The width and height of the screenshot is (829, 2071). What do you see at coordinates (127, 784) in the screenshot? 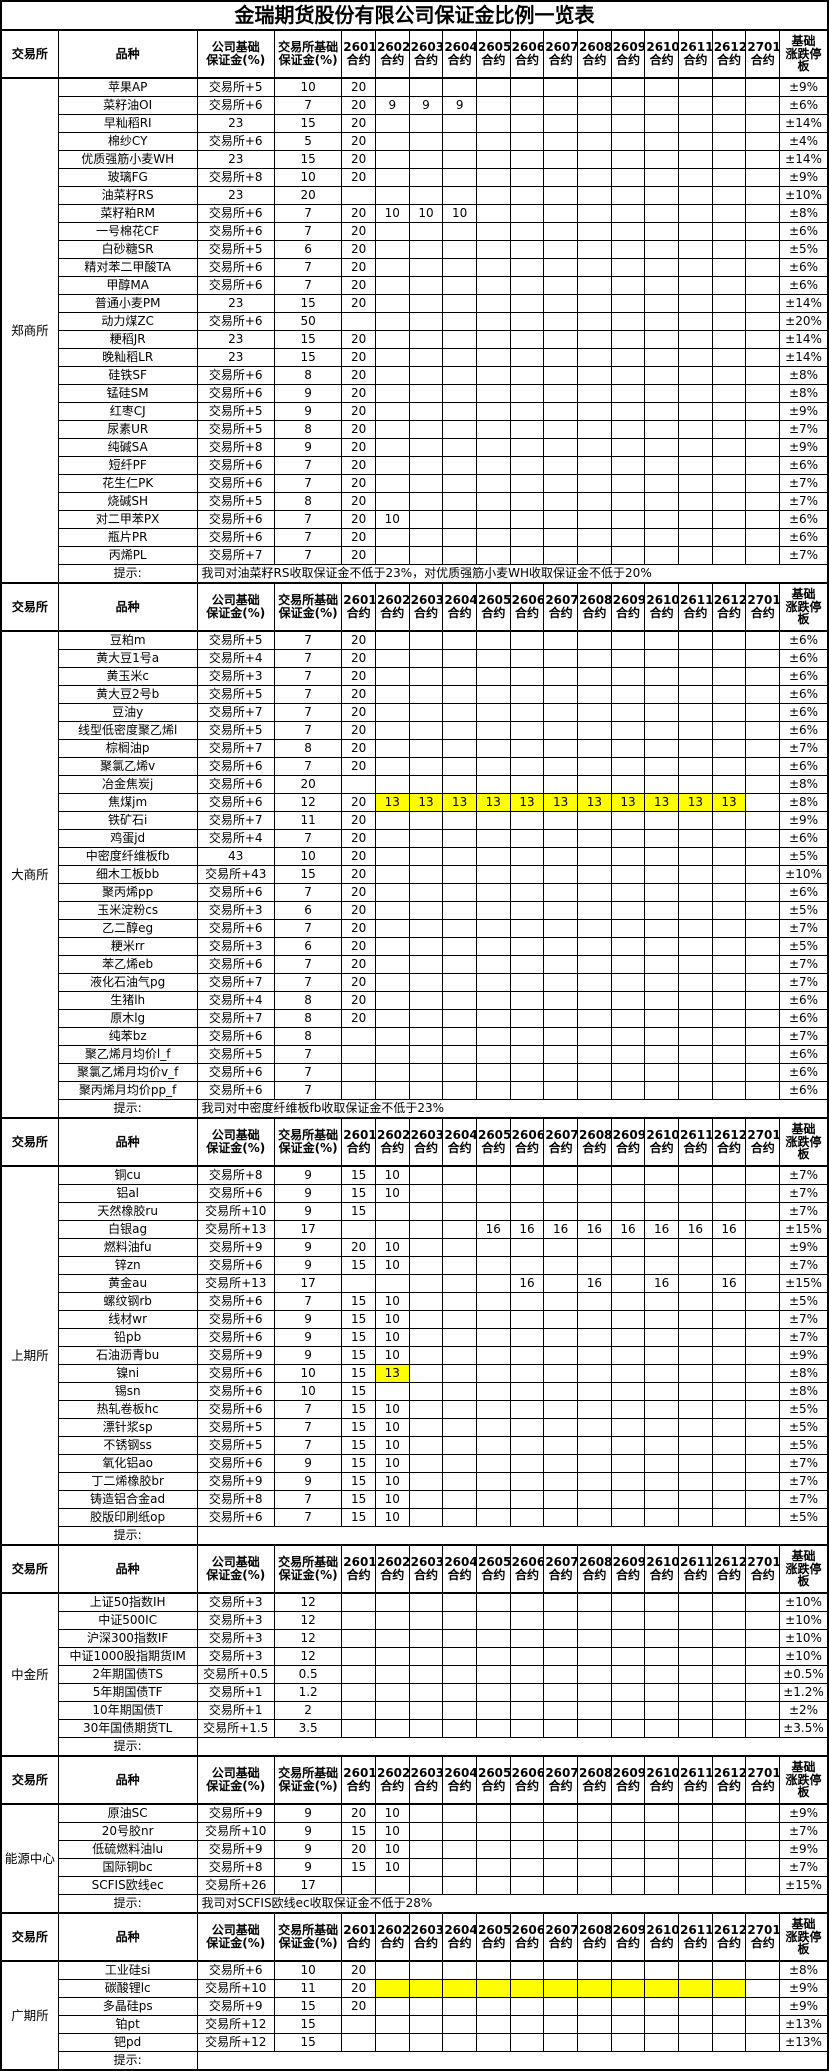
I see `product-cell: 冶金焦炭j` at bounding box center [127, 784].